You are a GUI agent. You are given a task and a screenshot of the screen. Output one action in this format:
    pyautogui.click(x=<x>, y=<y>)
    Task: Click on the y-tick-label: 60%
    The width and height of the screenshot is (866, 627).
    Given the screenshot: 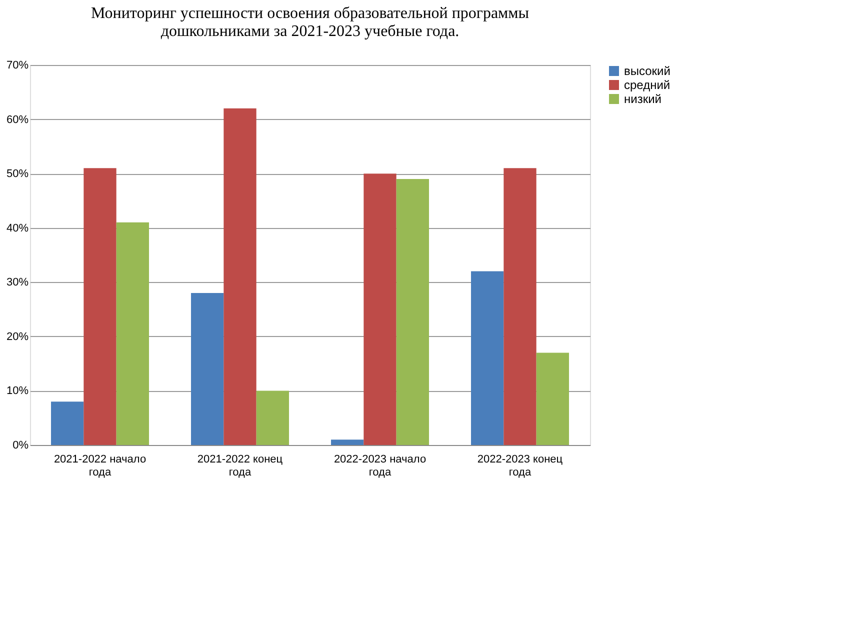 What is the action you would take?
    pyautogui.click(x=17, y=120)
    